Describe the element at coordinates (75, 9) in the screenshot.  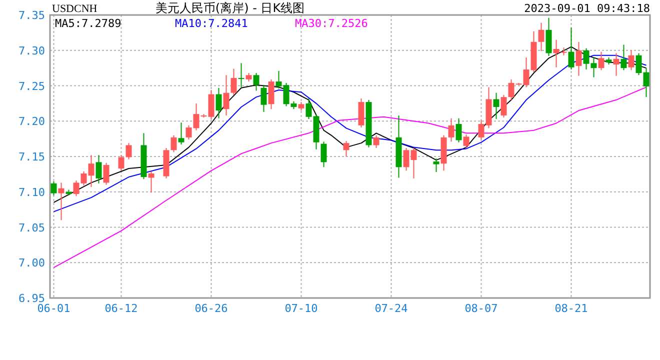
I see `annotation: USDCNH` at that location.